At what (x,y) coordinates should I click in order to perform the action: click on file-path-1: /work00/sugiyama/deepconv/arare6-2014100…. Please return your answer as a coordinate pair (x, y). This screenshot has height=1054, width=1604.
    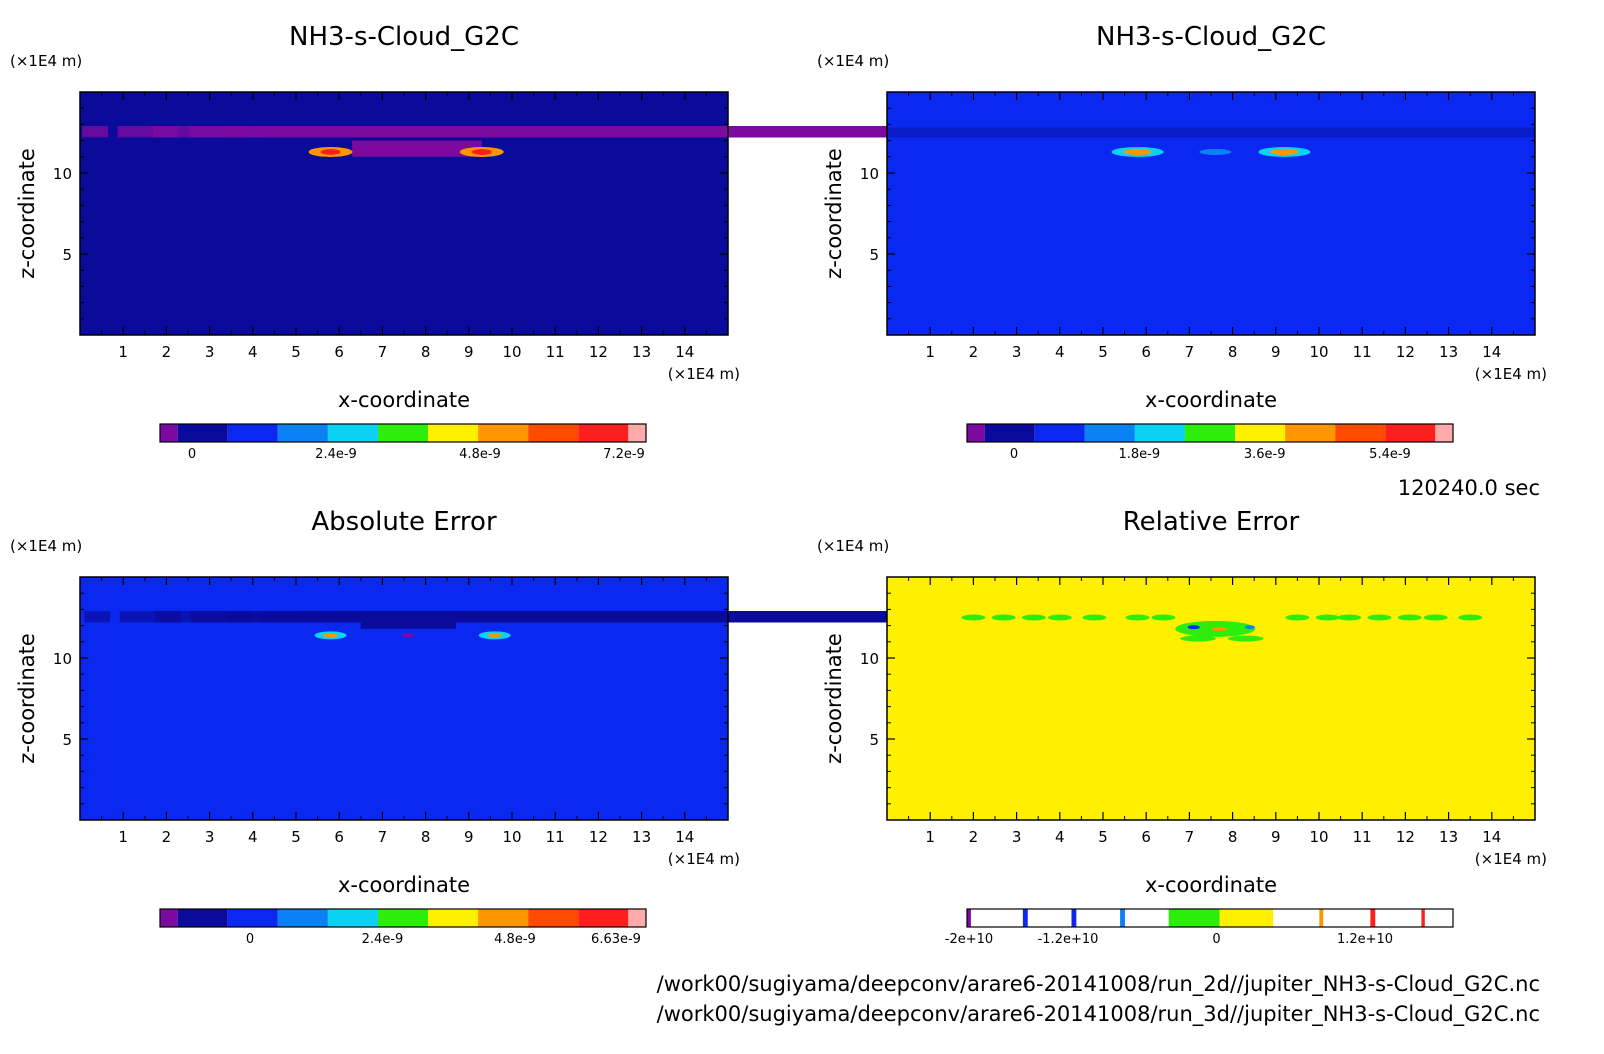
    Looking at the image, I should click on (1098, 984).